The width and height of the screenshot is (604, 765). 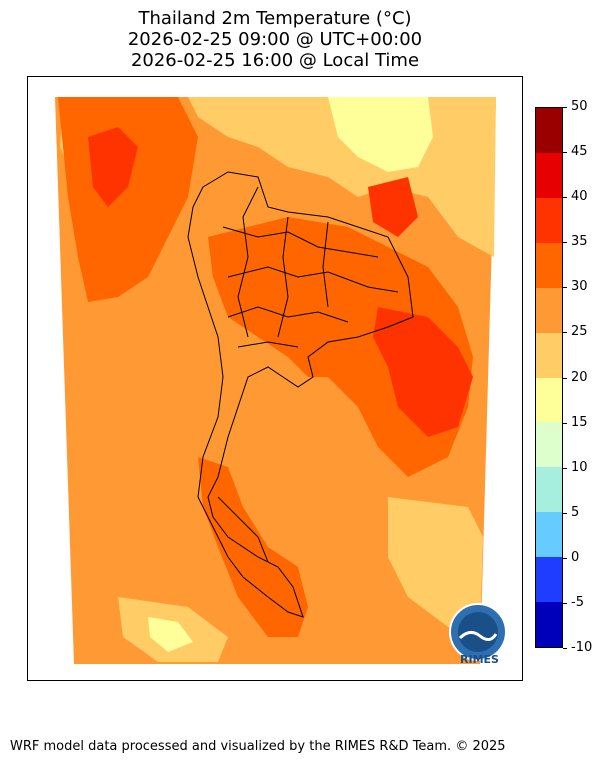 I want to click on zone-35-40-west, so click(x=113, y=167).